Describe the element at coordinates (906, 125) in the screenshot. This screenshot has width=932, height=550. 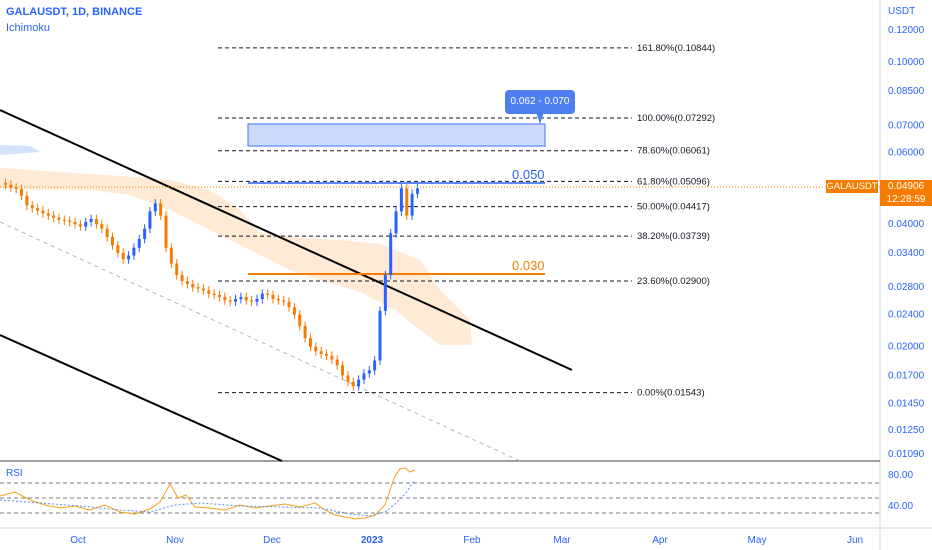
I see `price-tick-3: 0.07000` at that location.